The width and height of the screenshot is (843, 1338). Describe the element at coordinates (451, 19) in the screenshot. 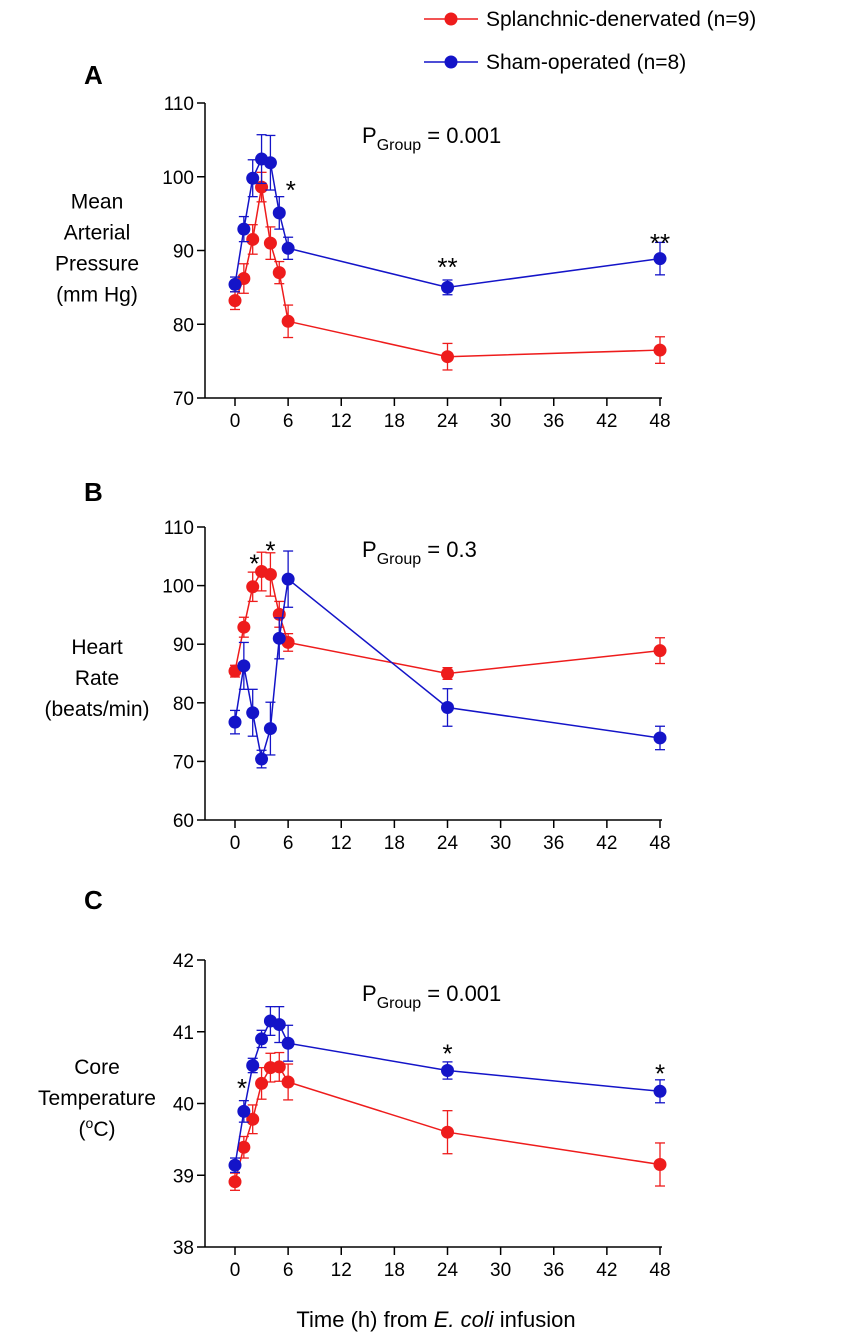

I see `legend-marker-splanchnic` at that location.